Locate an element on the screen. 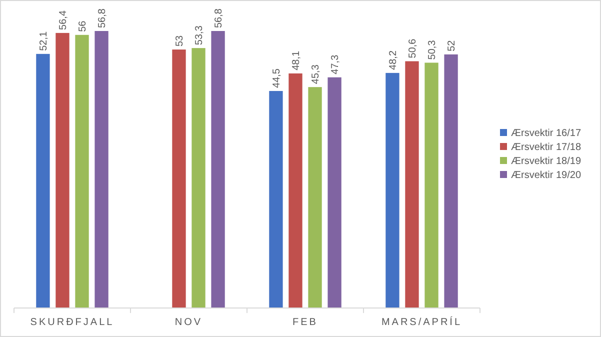  data-label: 50,3 is located at coordinates (432, 50).